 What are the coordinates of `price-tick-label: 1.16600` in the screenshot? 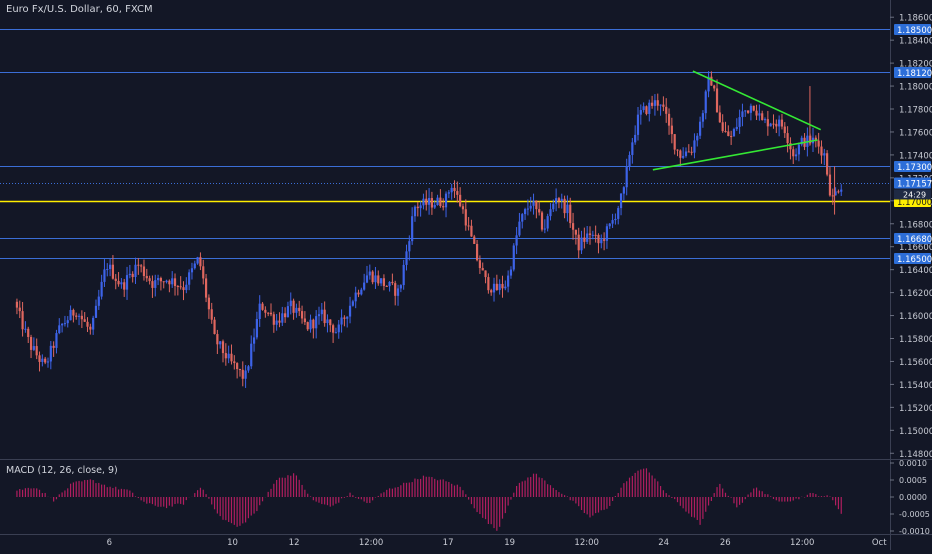 It's located at (915, 248).